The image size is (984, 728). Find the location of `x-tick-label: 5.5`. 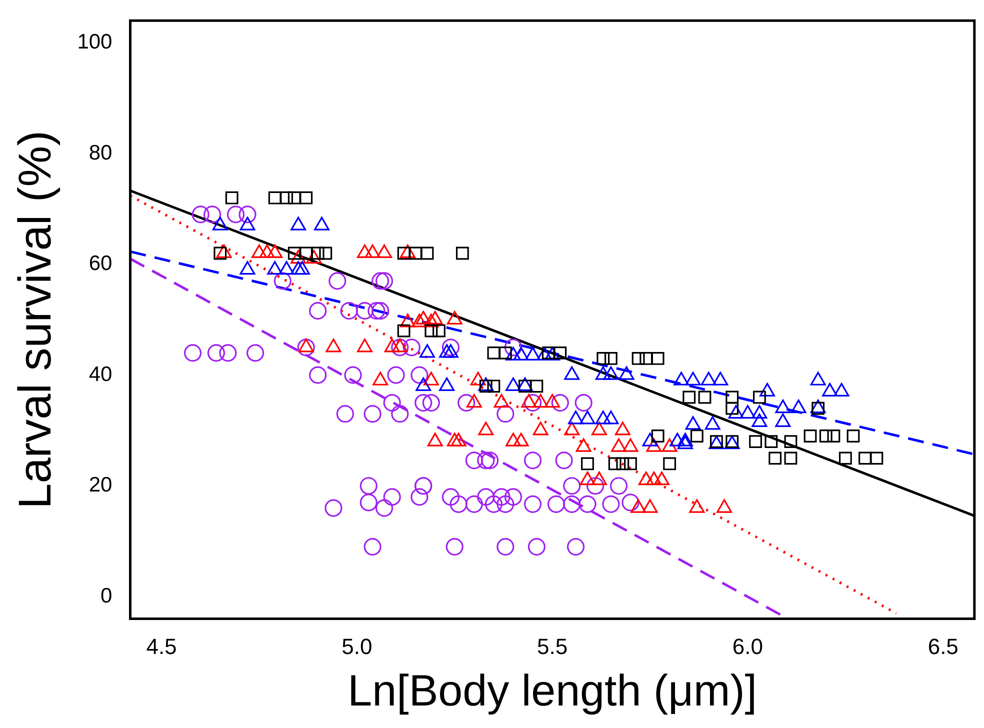

x-tick-label: 5.5 is located at coordinates (552, 647).